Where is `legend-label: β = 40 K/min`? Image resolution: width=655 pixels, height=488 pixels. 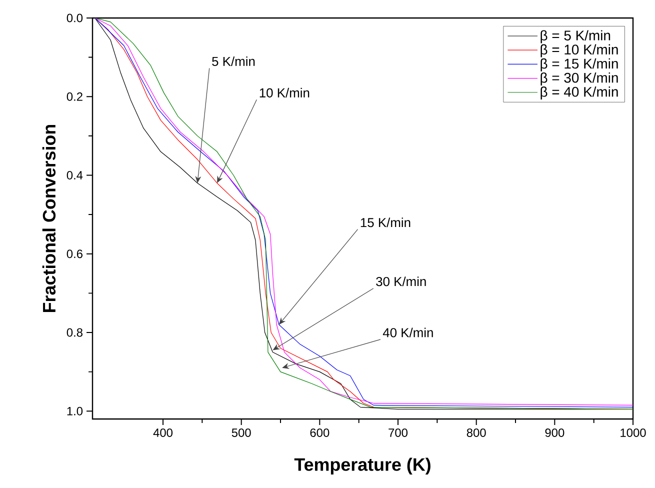
legend-label: β = 40 K/min is located at coordinates (579, 93).